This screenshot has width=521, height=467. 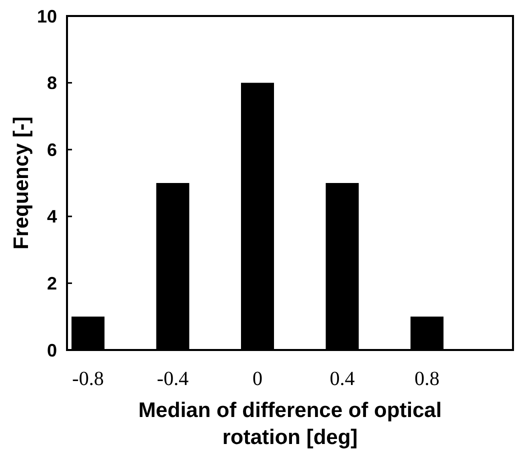 What do you see at coordinates (88, 379) in the screenshot?
I see `x-tick-label: -0.8` at bounding box center [88, 379].